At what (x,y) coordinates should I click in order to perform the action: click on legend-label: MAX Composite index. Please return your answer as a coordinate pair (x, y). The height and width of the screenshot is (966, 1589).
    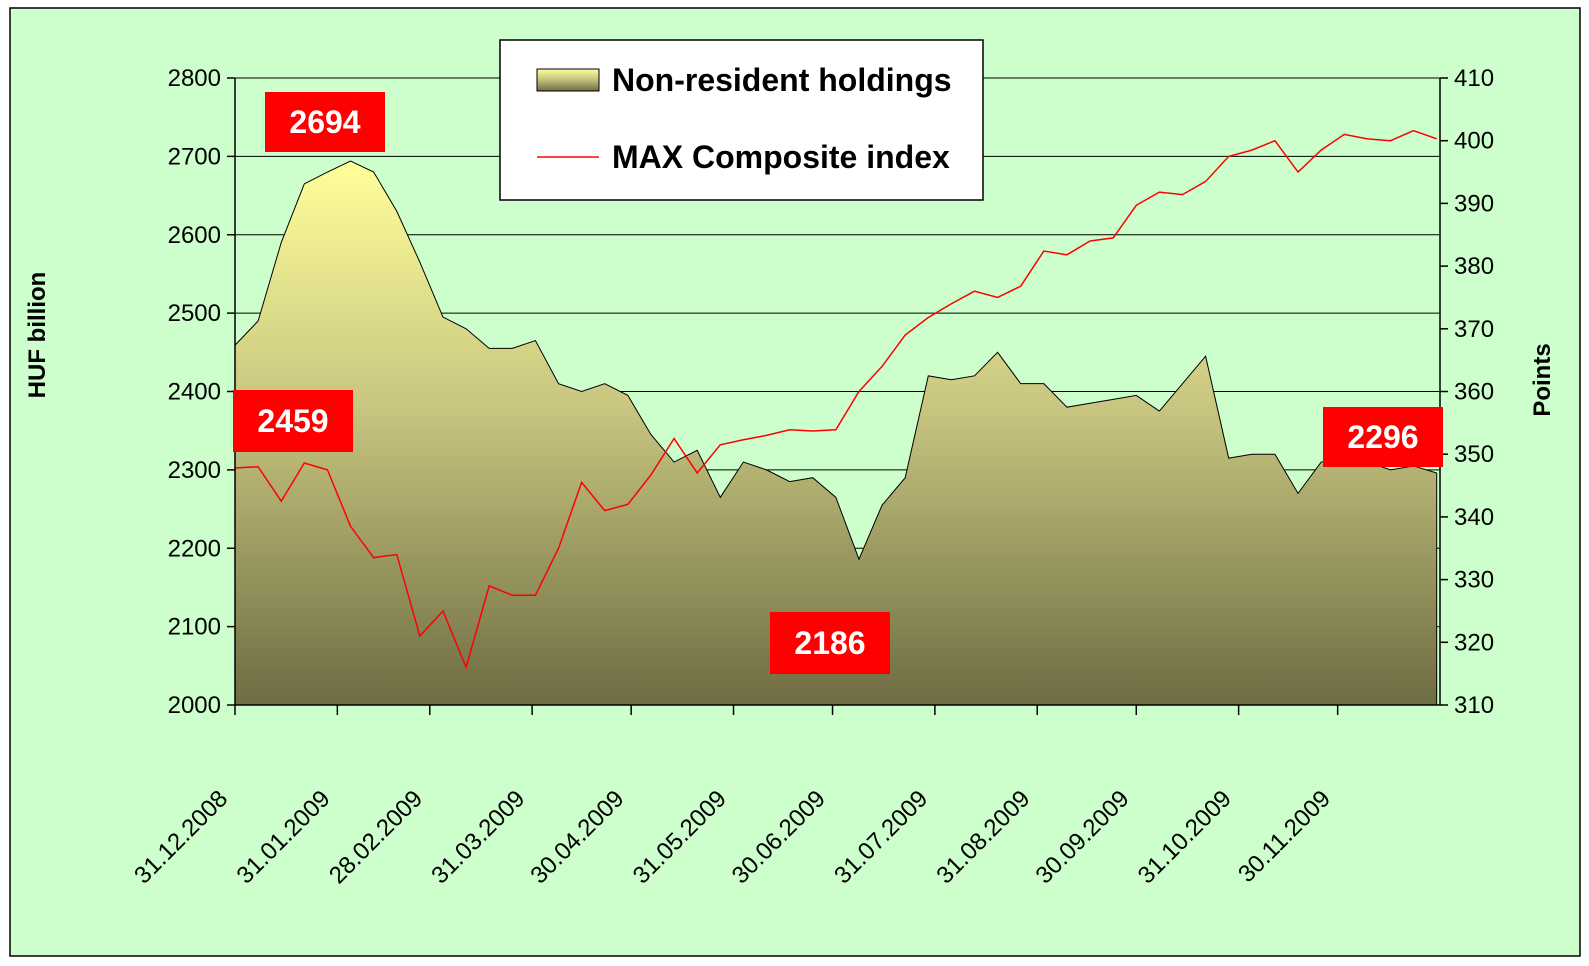
    Looking at the image, I should click on (781, 157).